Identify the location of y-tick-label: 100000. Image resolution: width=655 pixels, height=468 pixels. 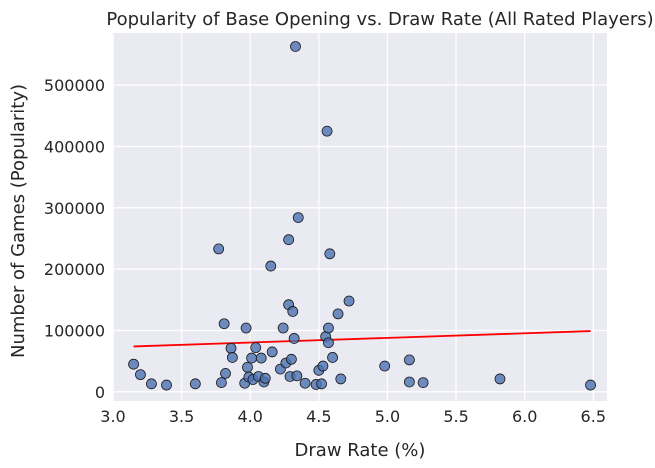
(74, 330).